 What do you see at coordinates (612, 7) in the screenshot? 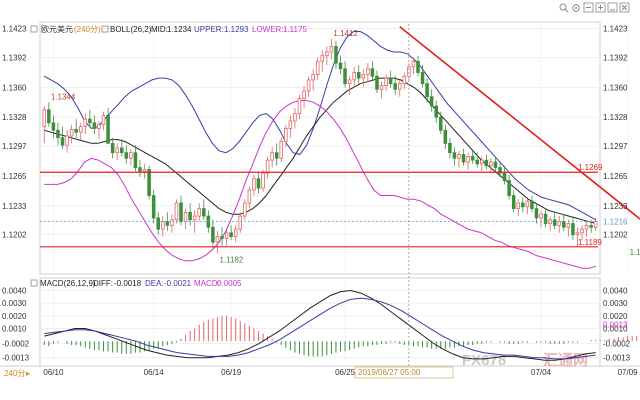
I see `minimize-icon` at bounding box center [612, 7].